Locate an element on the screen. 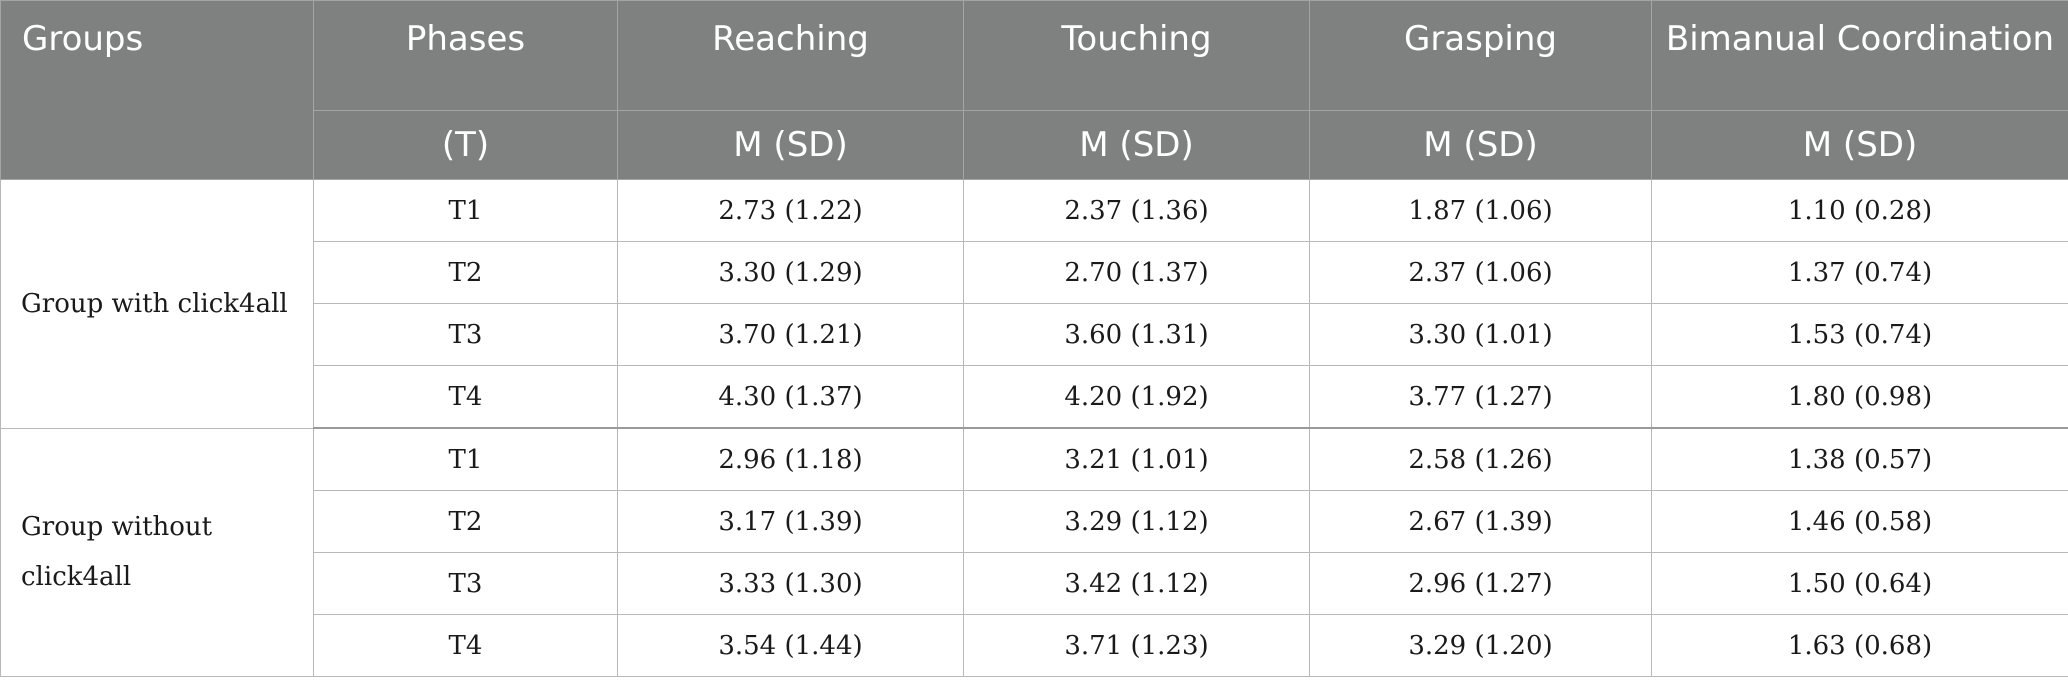  grasping-cell: 2.37 (1.06) is located at coordinates (1480, 272).